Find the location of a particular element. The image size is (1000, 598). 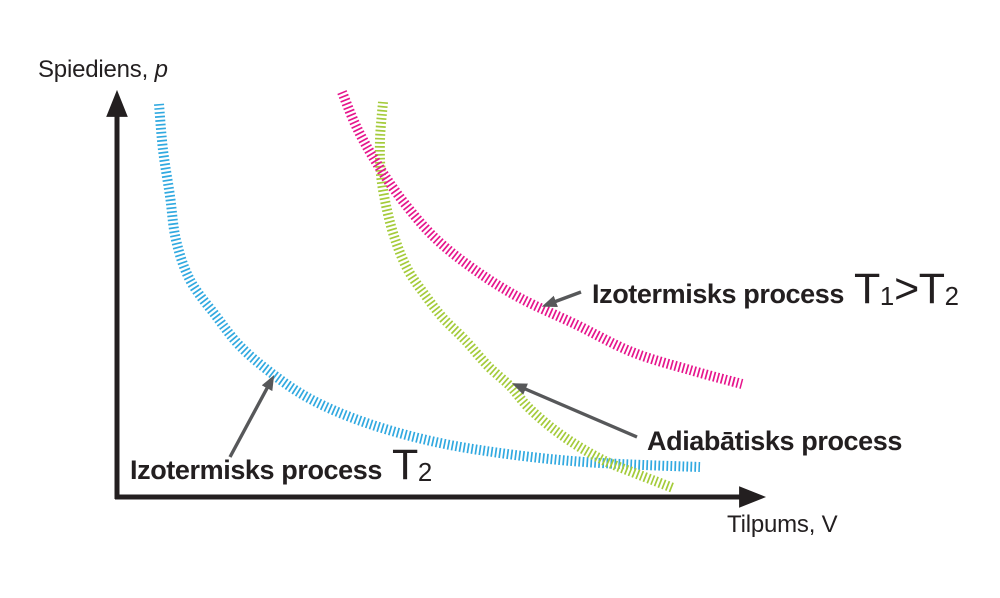

t1-subscript: 1 is located at coordinates (887, 296).